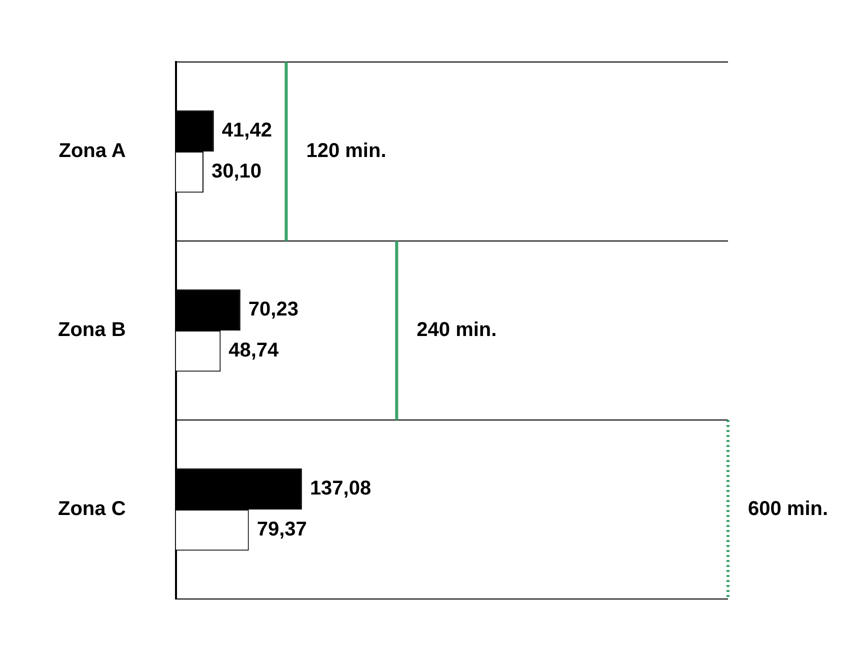  What do you see at coordinates (341, 488) in the screenshot?
I see `data-label: 137,08` at bounding box center [341, 488].